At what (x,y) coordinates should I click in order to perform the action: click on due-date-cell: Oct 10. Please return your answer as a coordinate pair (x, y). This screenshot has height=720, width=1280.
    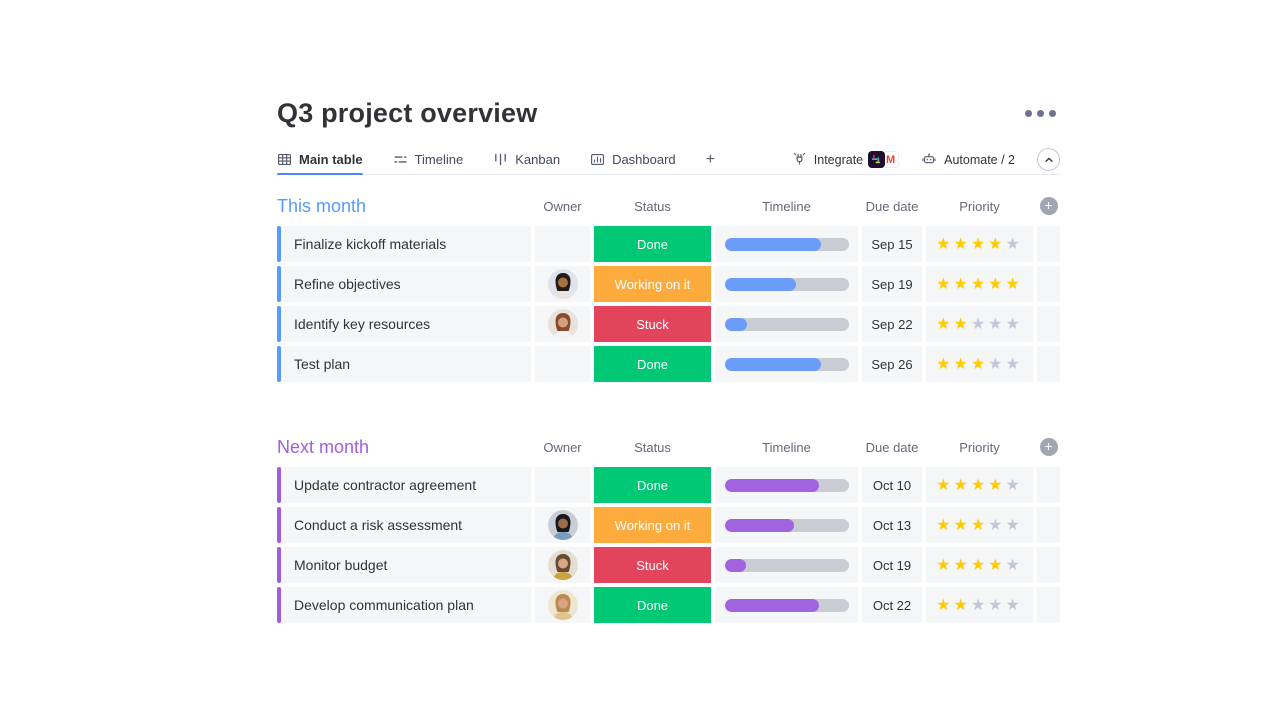
    Looking at the image, I should click on (892, 485).